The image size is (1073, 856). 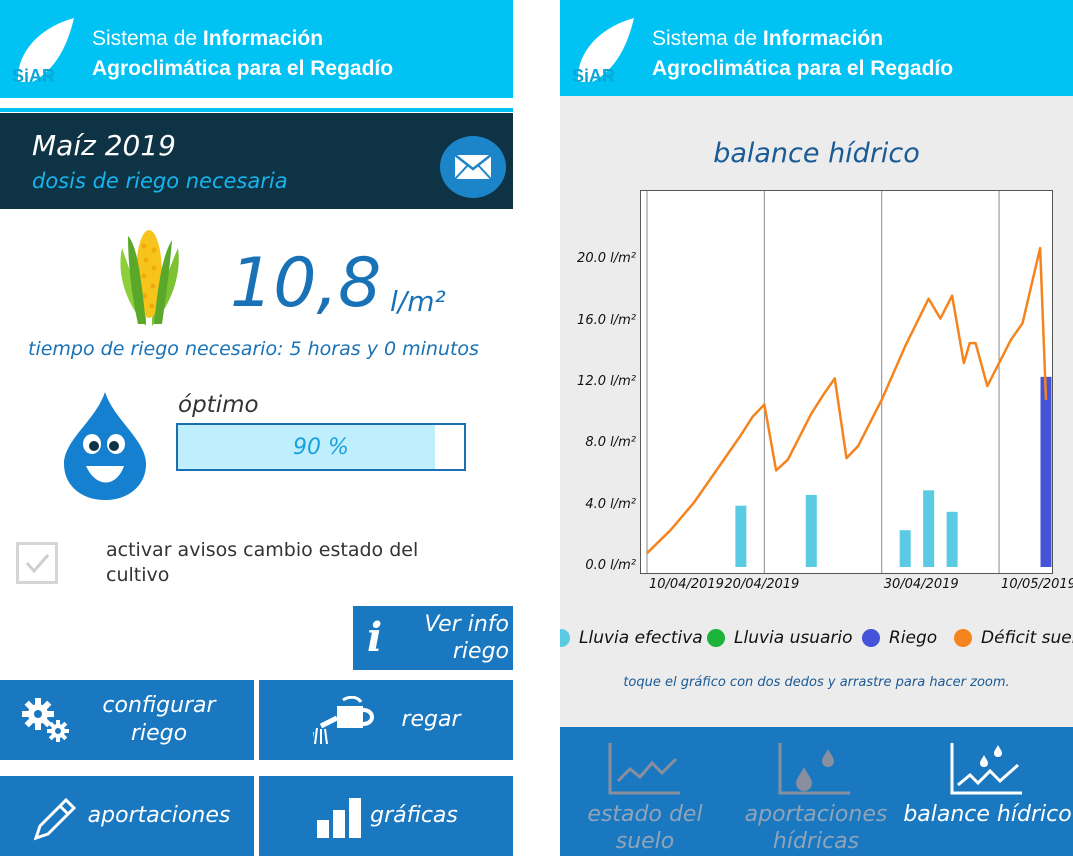 What do you see at coordinates (339, 818) in the screenshot?
I see `bar-chart-icon` at bounding box center [339, 818].